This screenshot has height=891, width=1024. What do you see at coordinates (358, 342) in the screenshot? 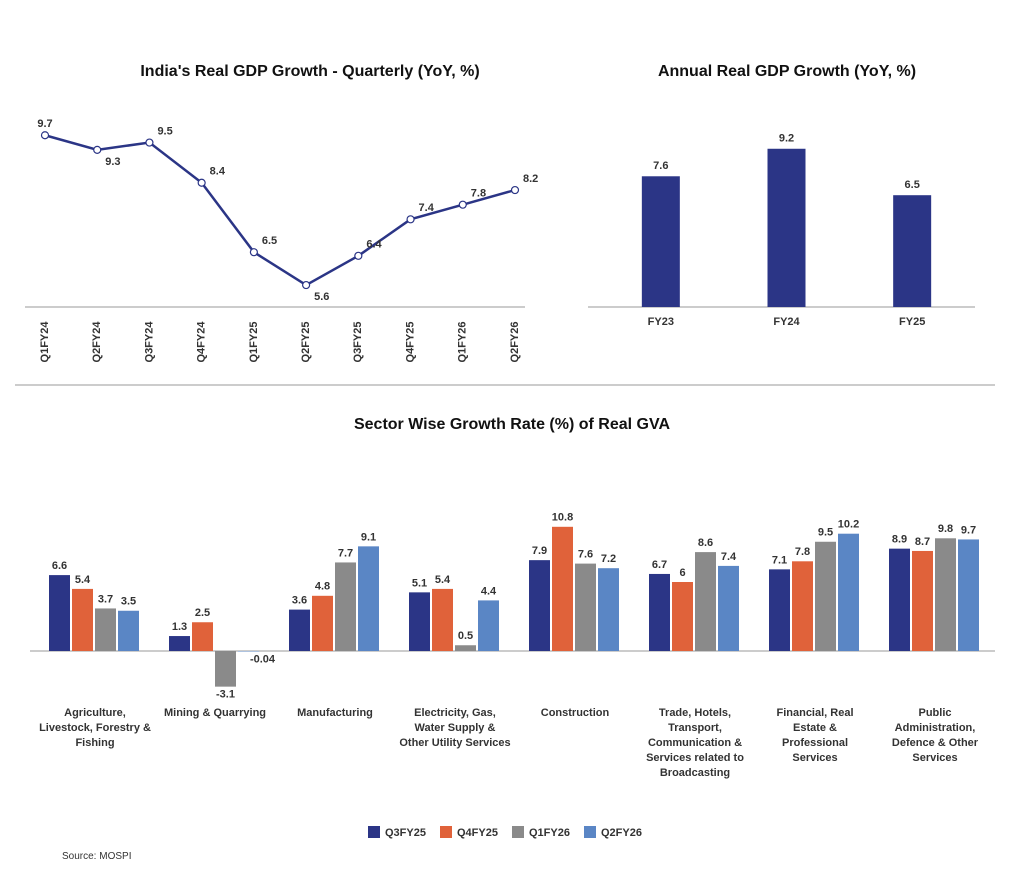
I see `x-tick-label: Q3FY25` at bounding box center [358, 342].